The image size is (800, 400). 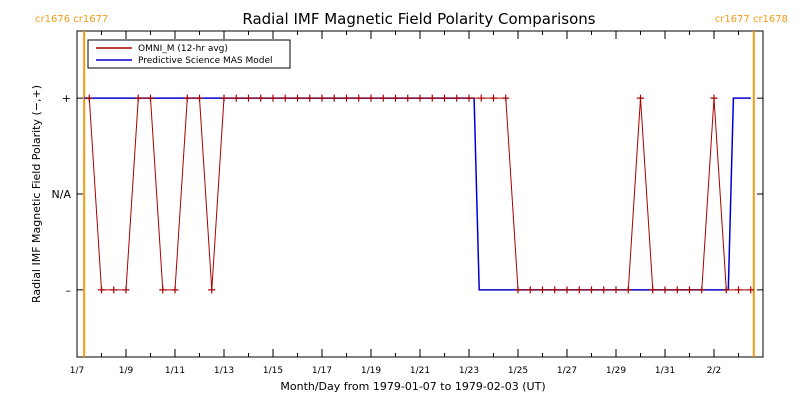 I want to click on x-tick-label-6: 1/19, so click(x=371, y=371).